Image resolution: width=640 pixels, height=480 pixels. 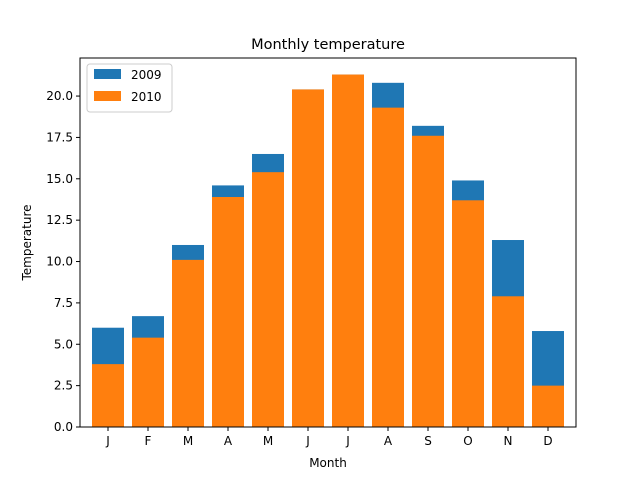 I want to click on y-tick-label-3: 7.5, so click(x=63, y=303).